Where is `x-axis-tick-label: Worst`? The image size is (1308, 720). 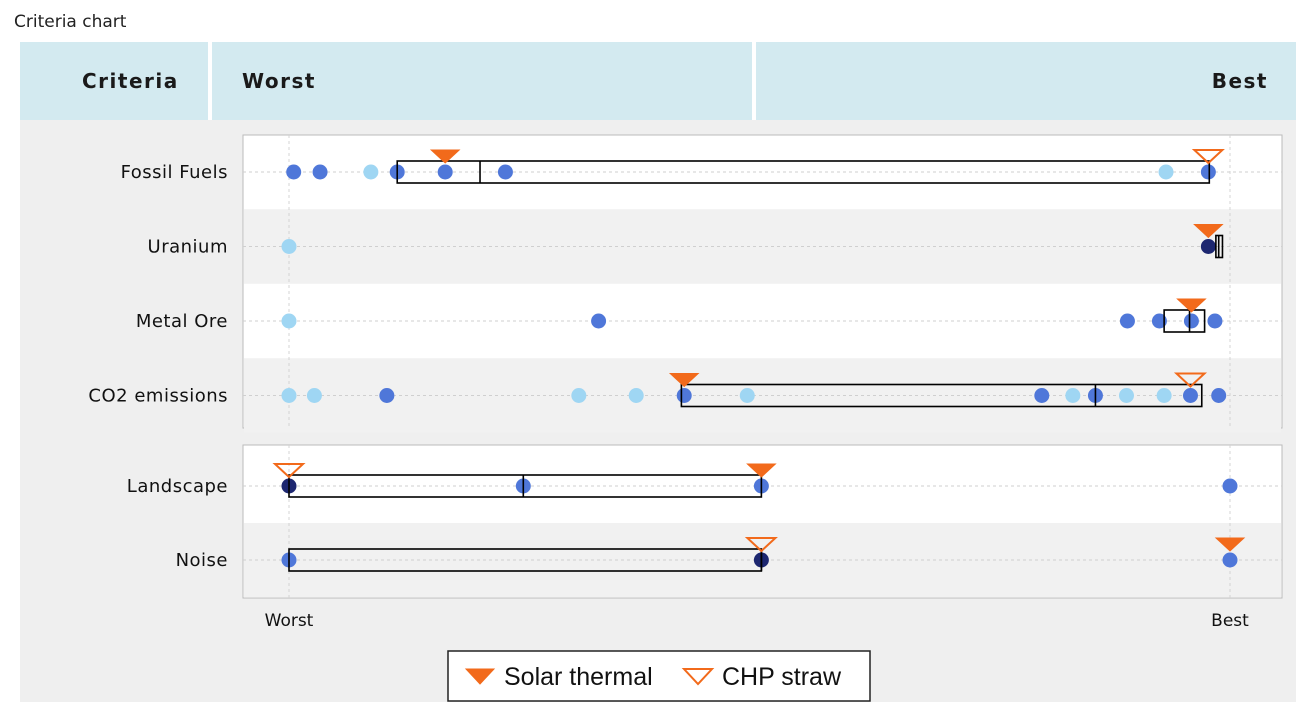
x-axis-tick-label: Worst is located at coordinates (289, 621).